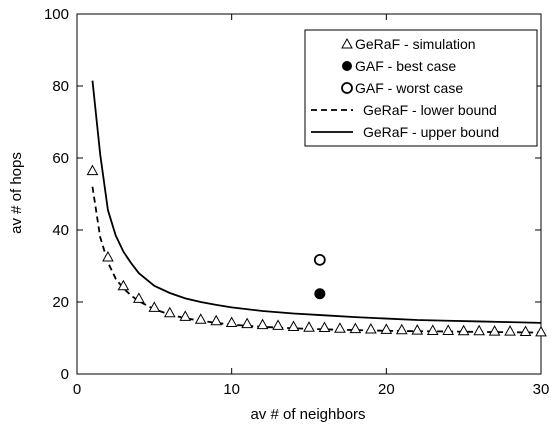 The height and width of the screenshot is (425, 552). I want to click on y-tick-label-40: 40, so click(60, 230).